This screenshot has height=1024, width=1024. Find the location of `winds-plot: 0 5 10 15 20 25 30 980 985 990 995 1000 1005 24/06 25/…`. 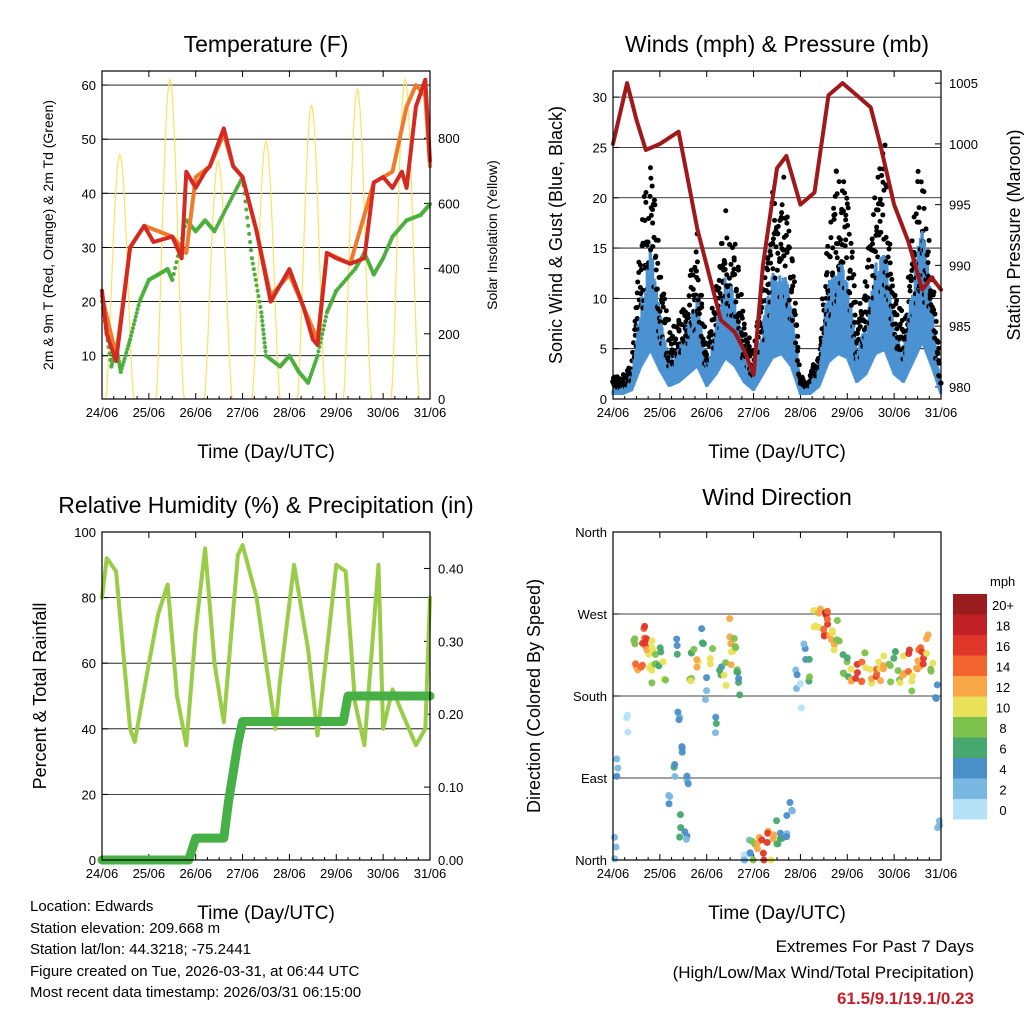

winds-plot: 0 5 10 15 20 25 30 980 985 990 995 1000 1005 24/06 25/… is located at coordinates (785, 245).